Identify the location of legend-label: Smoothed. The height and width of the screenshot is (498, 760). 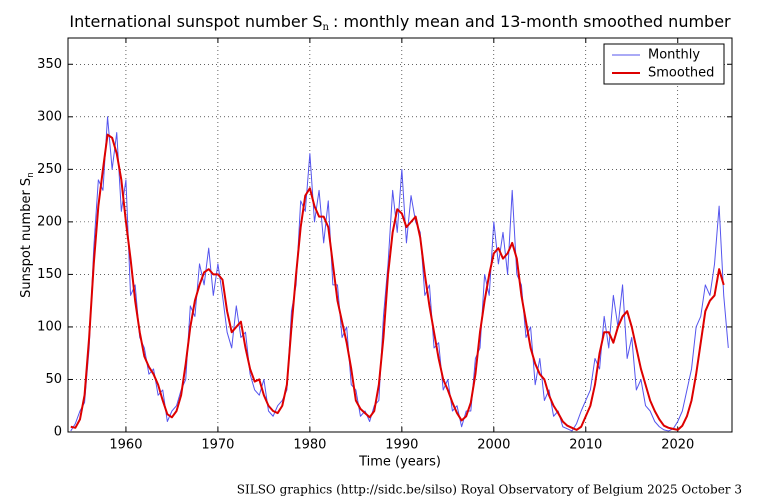
(681, 73).